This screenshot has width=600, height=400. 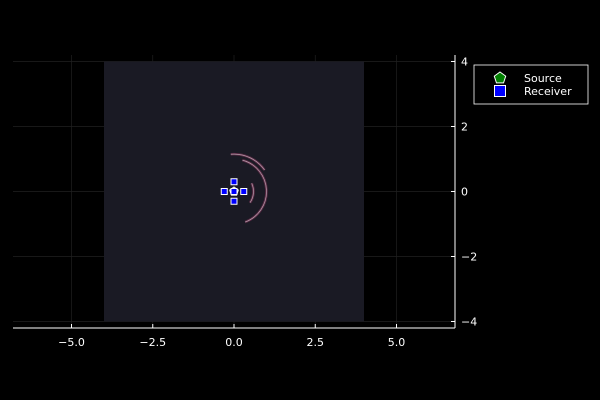 I want to click on y-tick-label: 2, so click(x=464, y=127).